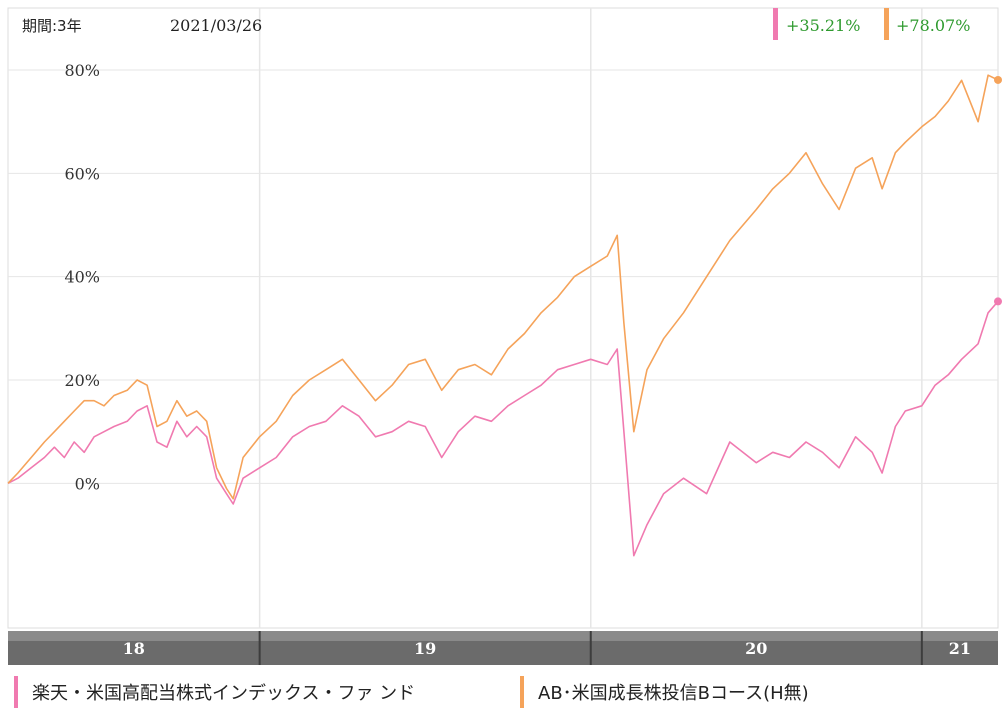 The image size is (1008, 722). I want to click on y-tick-label: 40%, so click(82, 277).